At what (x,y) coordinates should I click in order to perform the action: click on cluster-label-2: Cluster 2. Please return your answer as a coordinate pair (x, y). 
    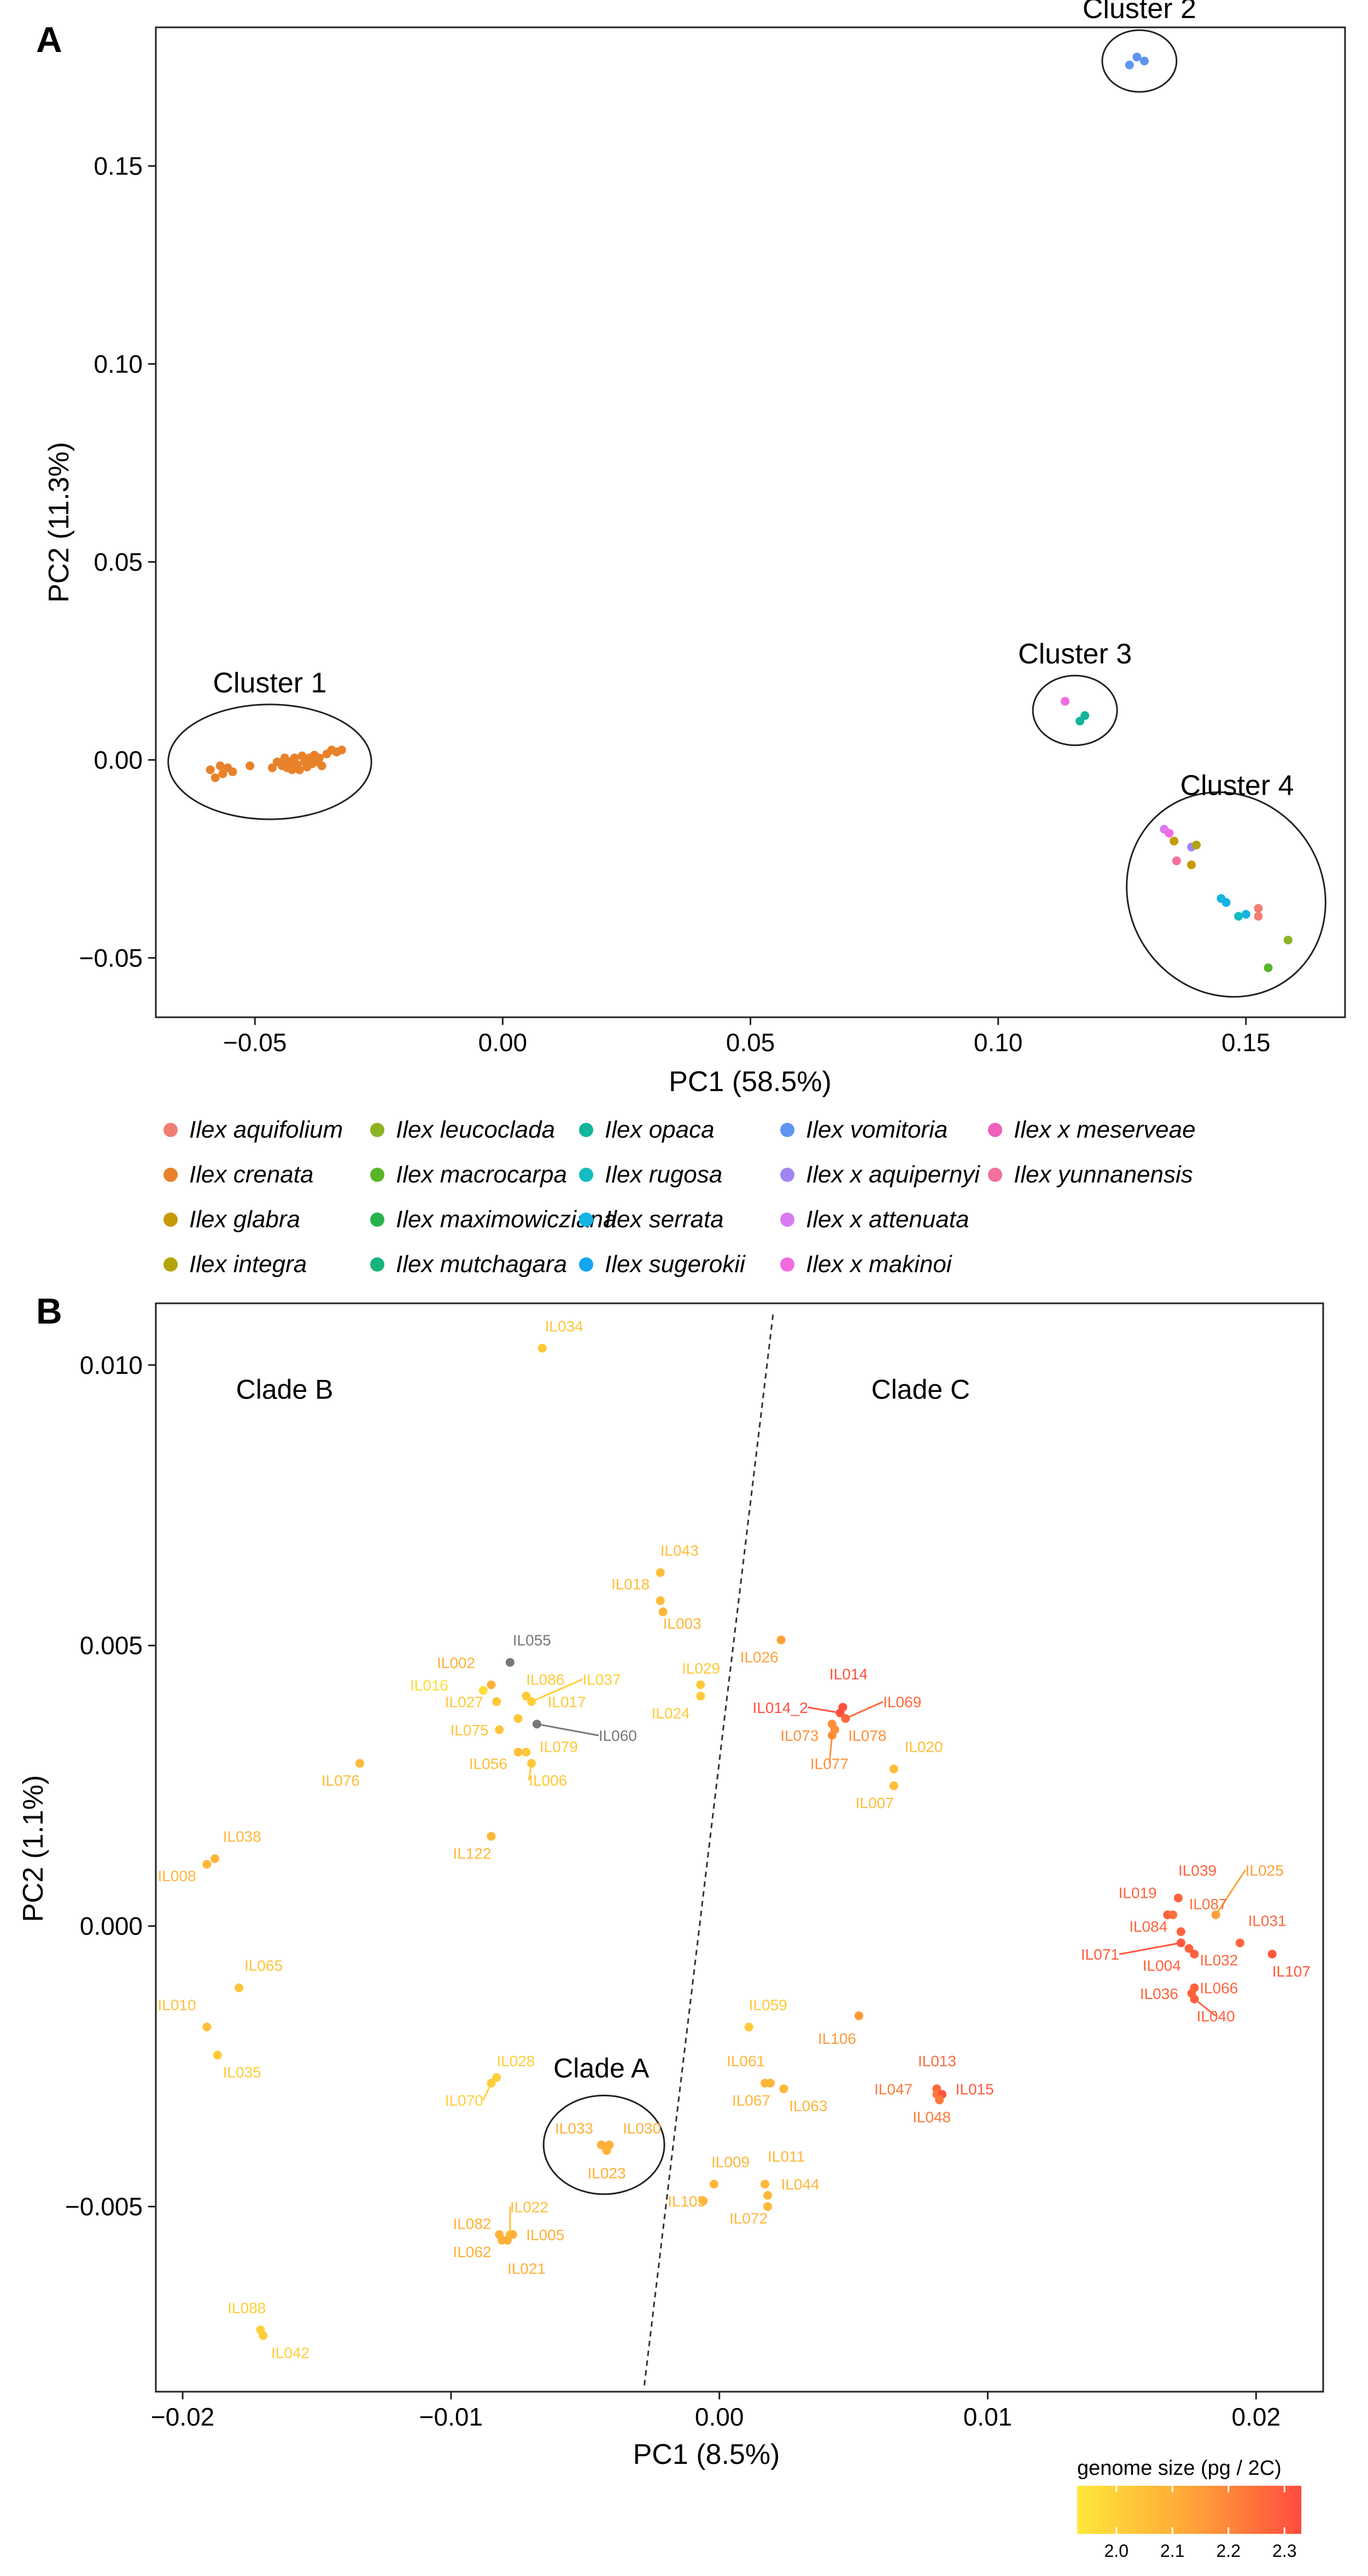
    Looking at the image, I should click on (1140, 13).